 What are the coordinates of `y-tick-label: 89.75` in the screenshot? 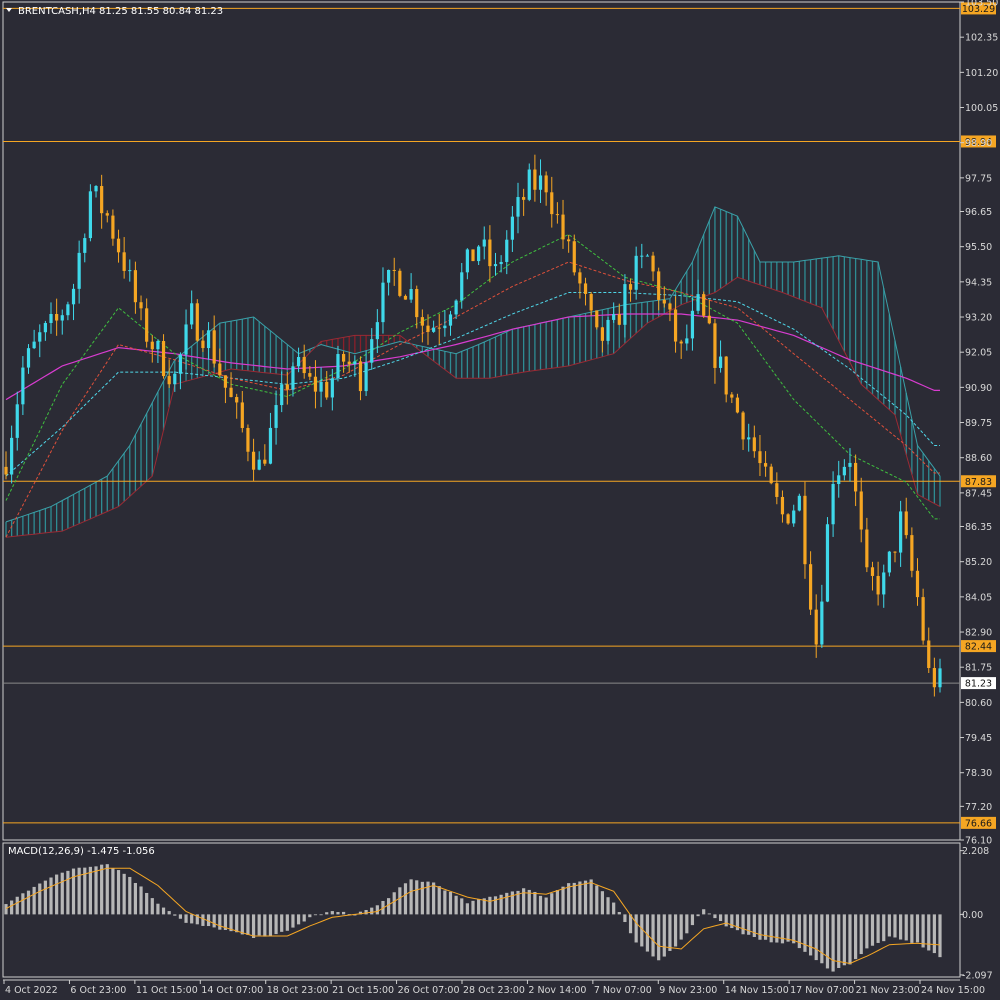 It's located at (978, 423).